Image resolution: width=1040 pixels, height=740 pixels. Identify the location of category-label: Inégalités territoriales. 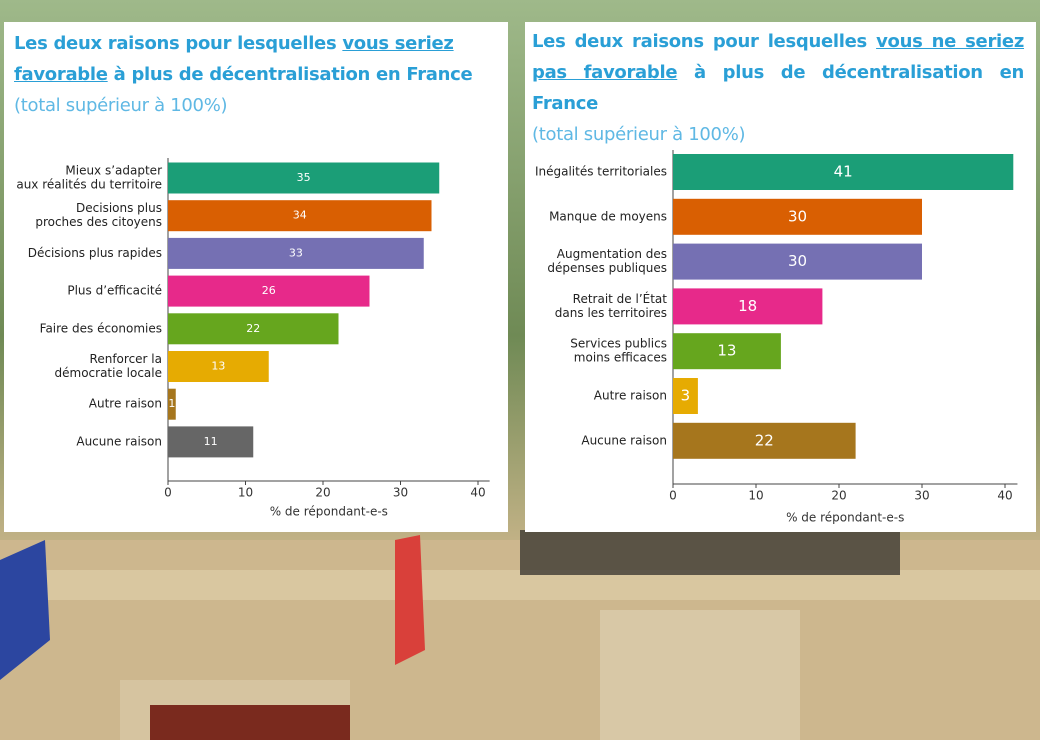
(601, 172).